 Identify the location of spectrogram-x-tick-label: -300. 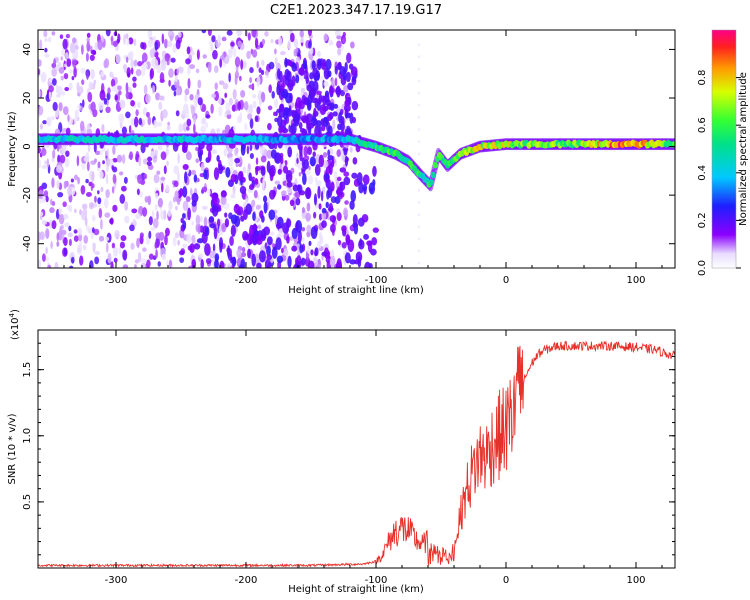
(116, 280).